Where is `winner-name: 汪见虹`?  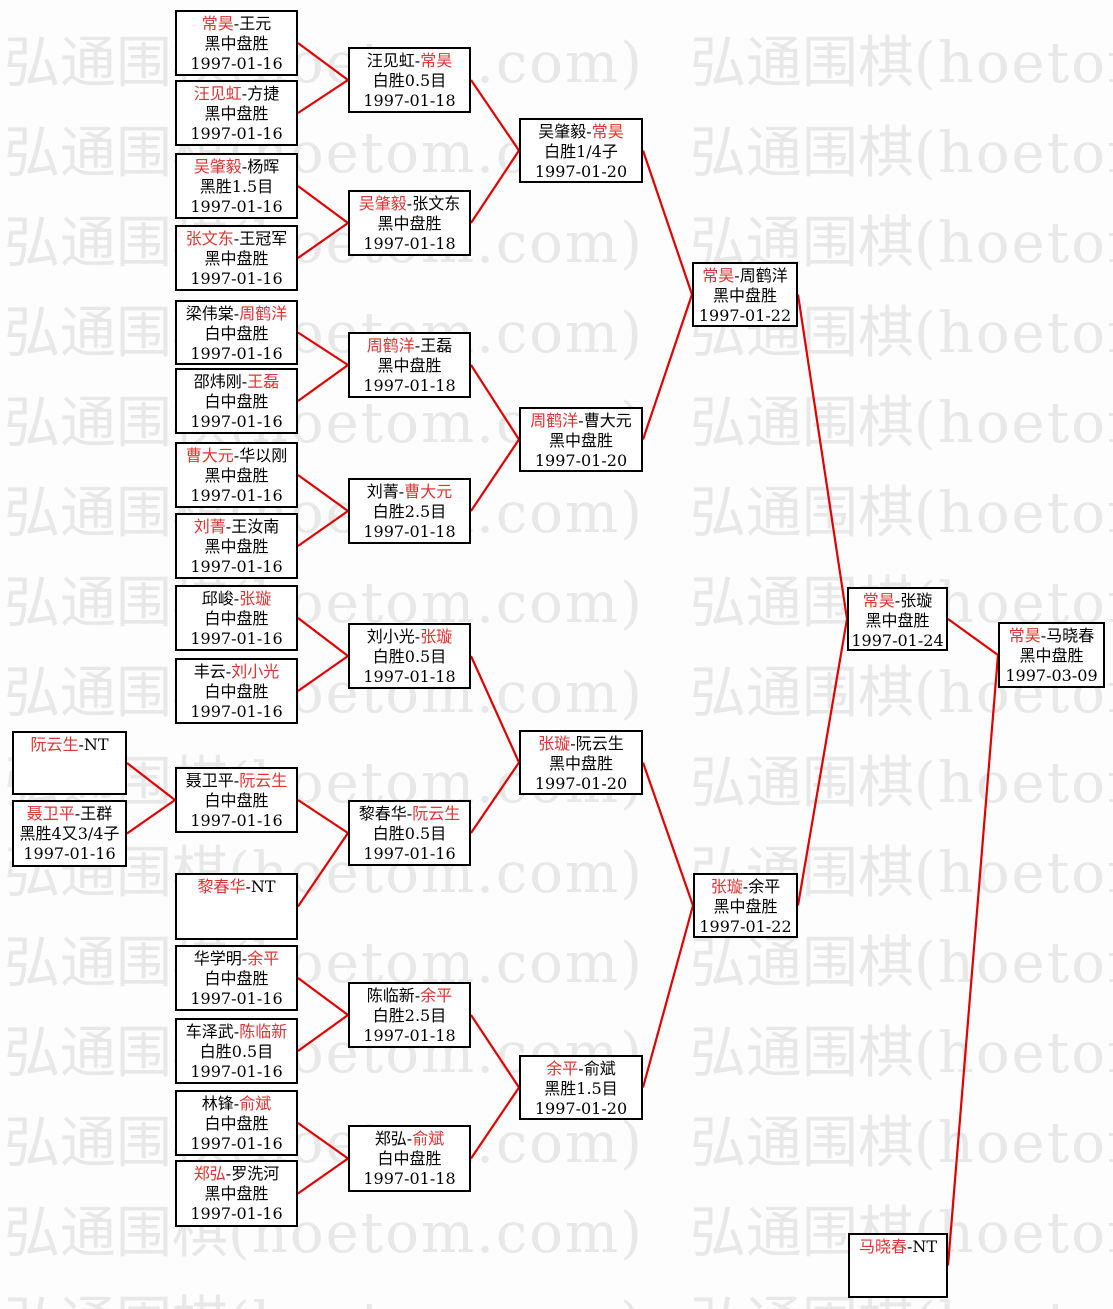 winner-name: 汪见虹 is located at coordinates (217, 93).